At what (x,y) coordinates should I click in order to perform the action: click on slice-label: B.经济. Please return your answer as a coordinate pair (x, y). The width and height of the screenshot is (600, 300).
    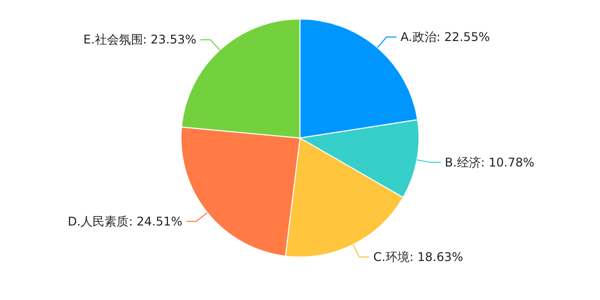
    Looking at the image, I should click on (462, 162).